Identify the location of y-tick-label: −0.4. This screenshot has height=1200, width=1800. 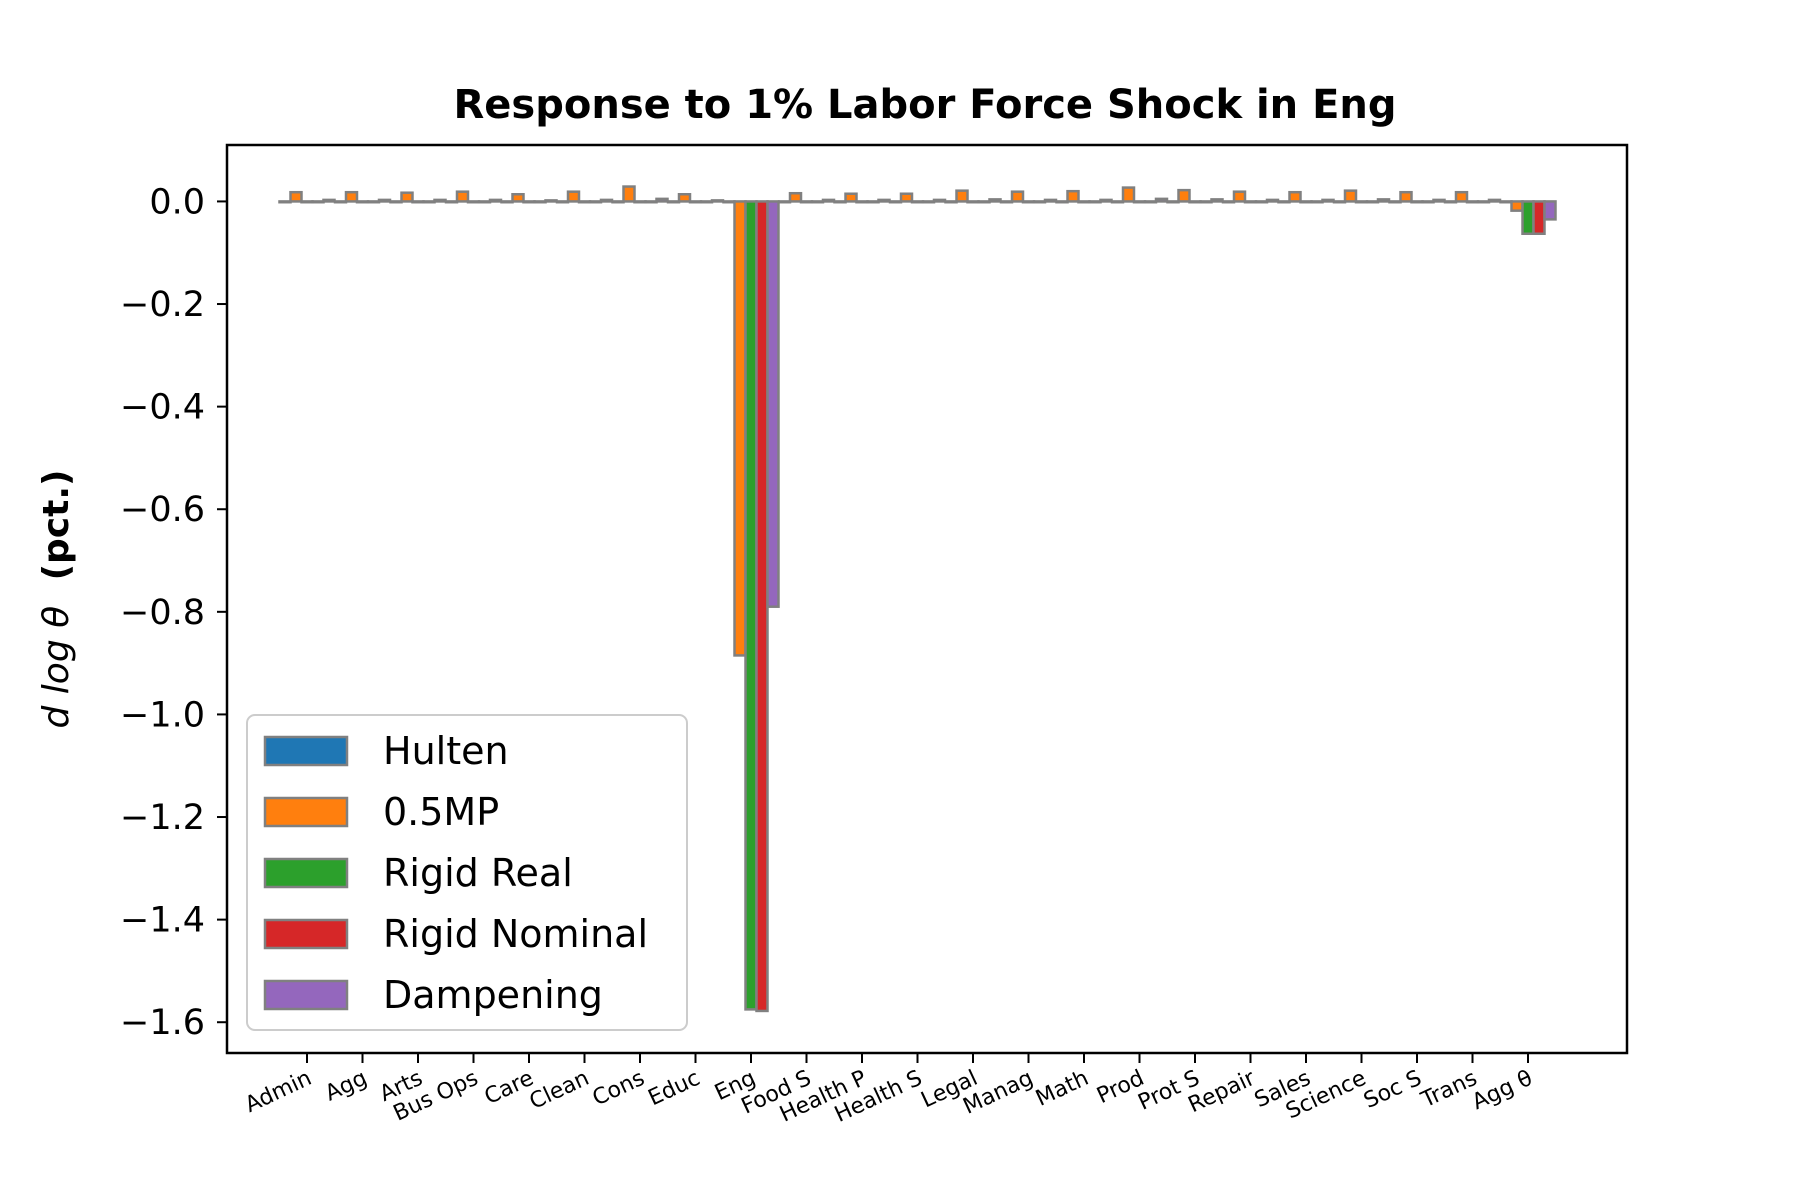
(162, 408).